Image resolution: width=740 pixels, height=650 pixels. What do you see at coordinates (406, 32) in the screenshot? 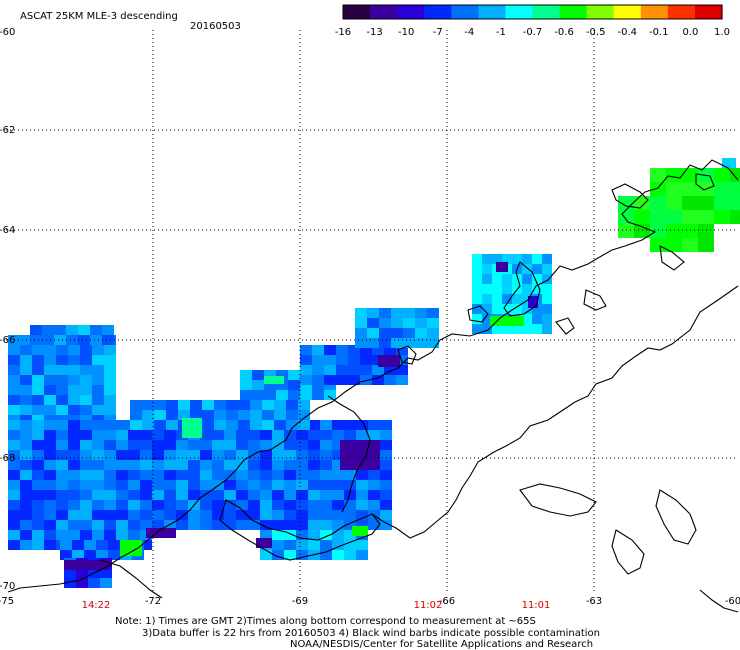
I see `colorbar-tick-label: -10` at bounding box center [406, 32].